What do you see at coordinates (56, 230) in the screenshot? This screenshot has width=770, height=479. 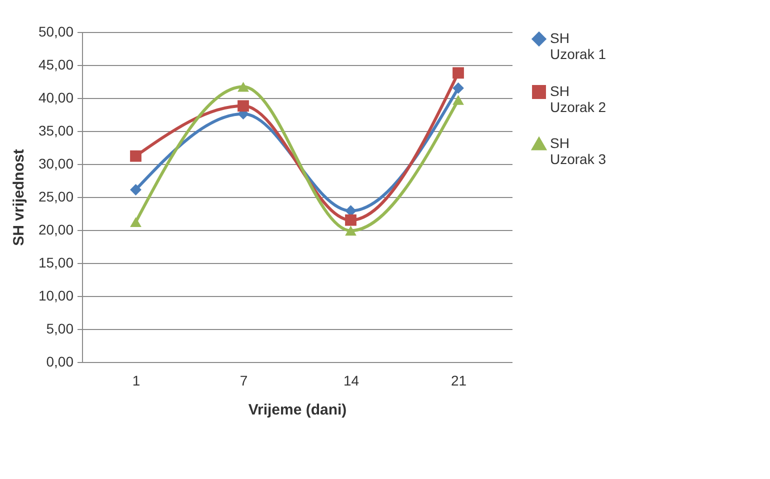 I see `y-tick-label: 20,00` at bounding box center [56, 230].